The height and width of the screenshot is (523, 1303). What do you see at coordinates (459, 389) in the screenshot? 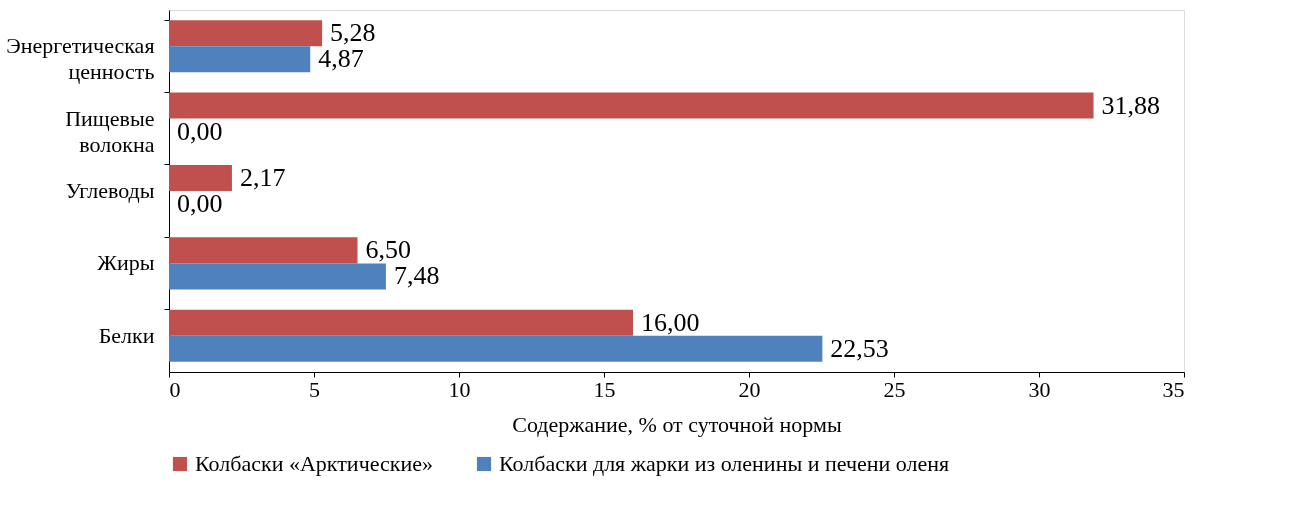
I see `x-tick-label: 10` at bounding box center [459, 389].